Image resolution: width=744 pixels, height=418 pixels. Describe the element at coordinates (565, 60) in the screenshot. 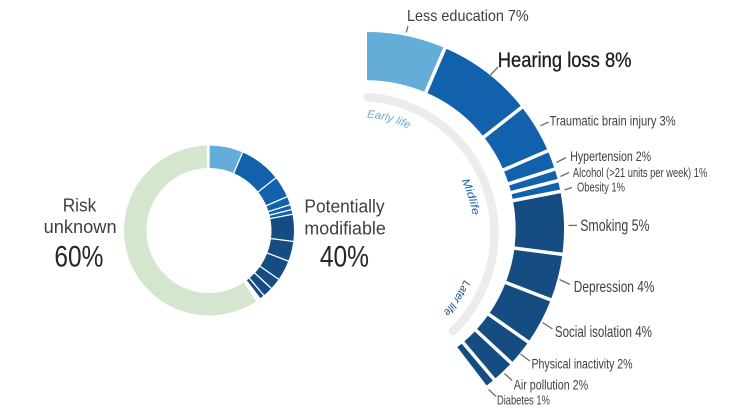

I see `svg-text: Hearing loss 8%` at that location.